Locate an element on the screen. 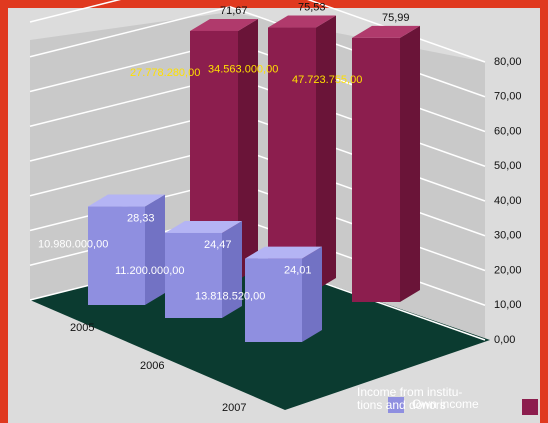 This screenshot has width=548, height=423. value-label: 71,67 is located at coordinates (234, 11).